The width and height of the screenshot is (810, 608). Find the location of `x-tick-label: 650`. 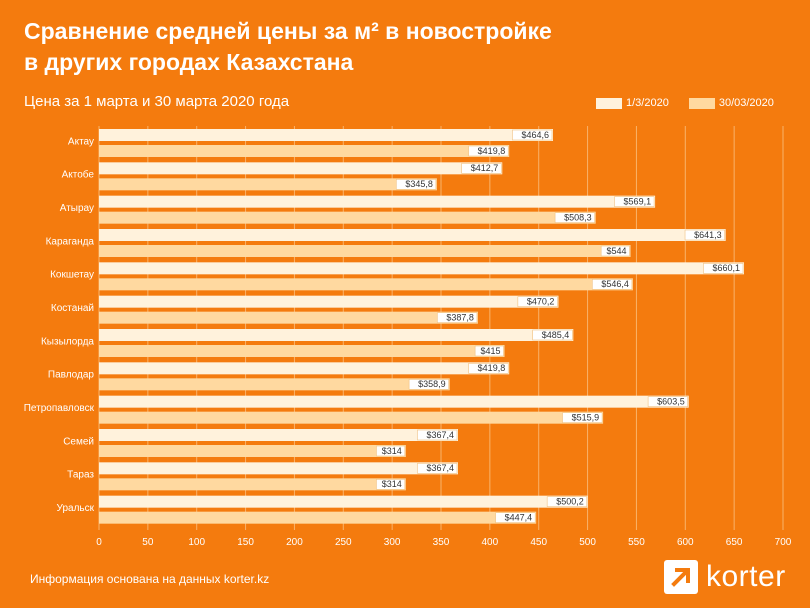

x-tick-label: 650 is located at coordinates (734, 542).